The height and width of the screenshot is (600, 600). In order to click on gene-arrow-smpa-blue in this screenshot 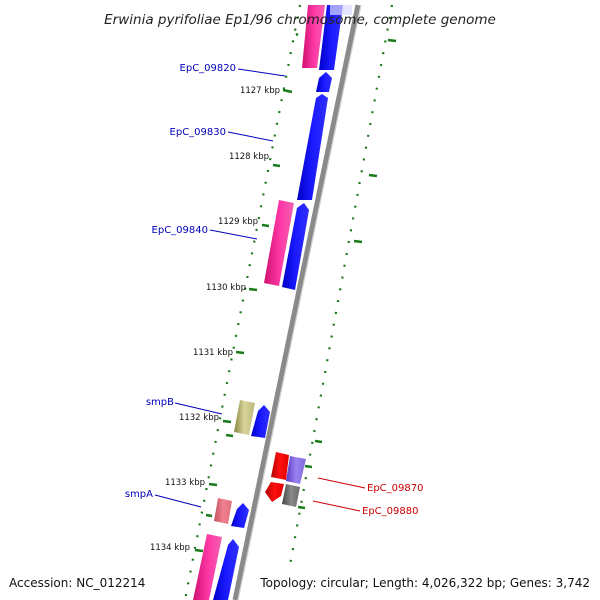, I will do `click(240, 515)`.